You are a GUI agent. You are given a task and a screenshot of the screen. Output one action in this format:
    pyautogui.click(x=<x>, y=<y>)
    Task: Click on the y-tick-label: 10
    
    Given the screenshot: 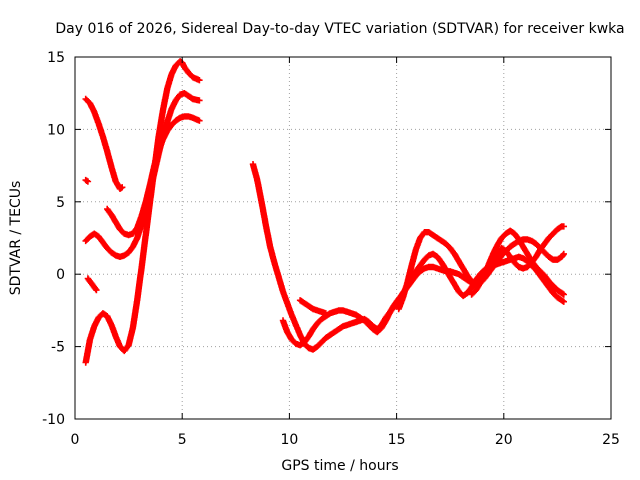 What is the action you would take?
    pyautogui.click(x=56, y=130)
    